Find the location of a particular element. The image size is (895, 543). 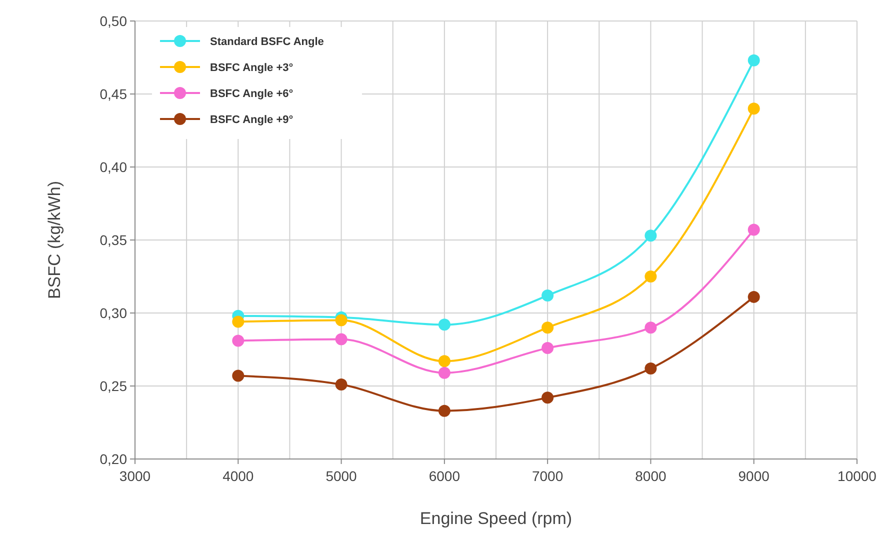

legend-label: BSFC Angle +6° is located at coordinates (252, 94).